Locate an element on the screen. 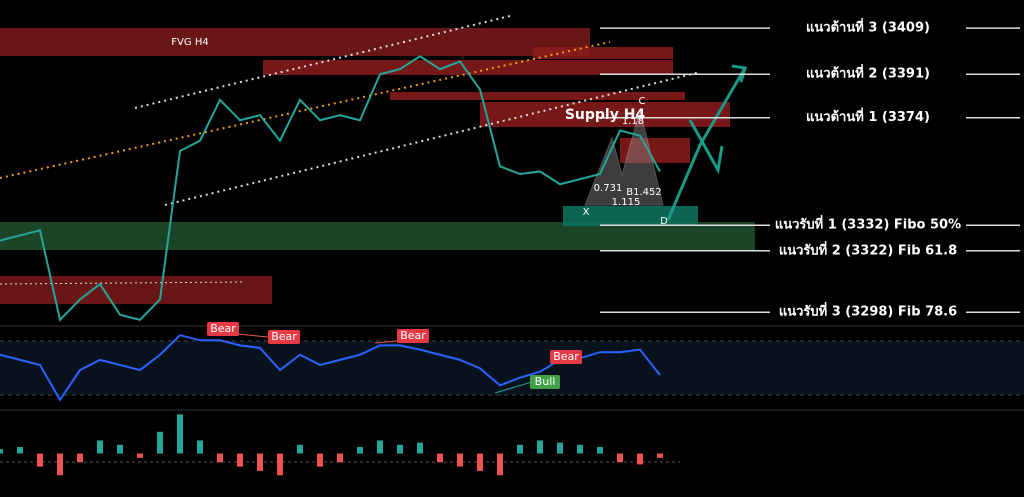  point-label: C is located at coordinates (642, 101).